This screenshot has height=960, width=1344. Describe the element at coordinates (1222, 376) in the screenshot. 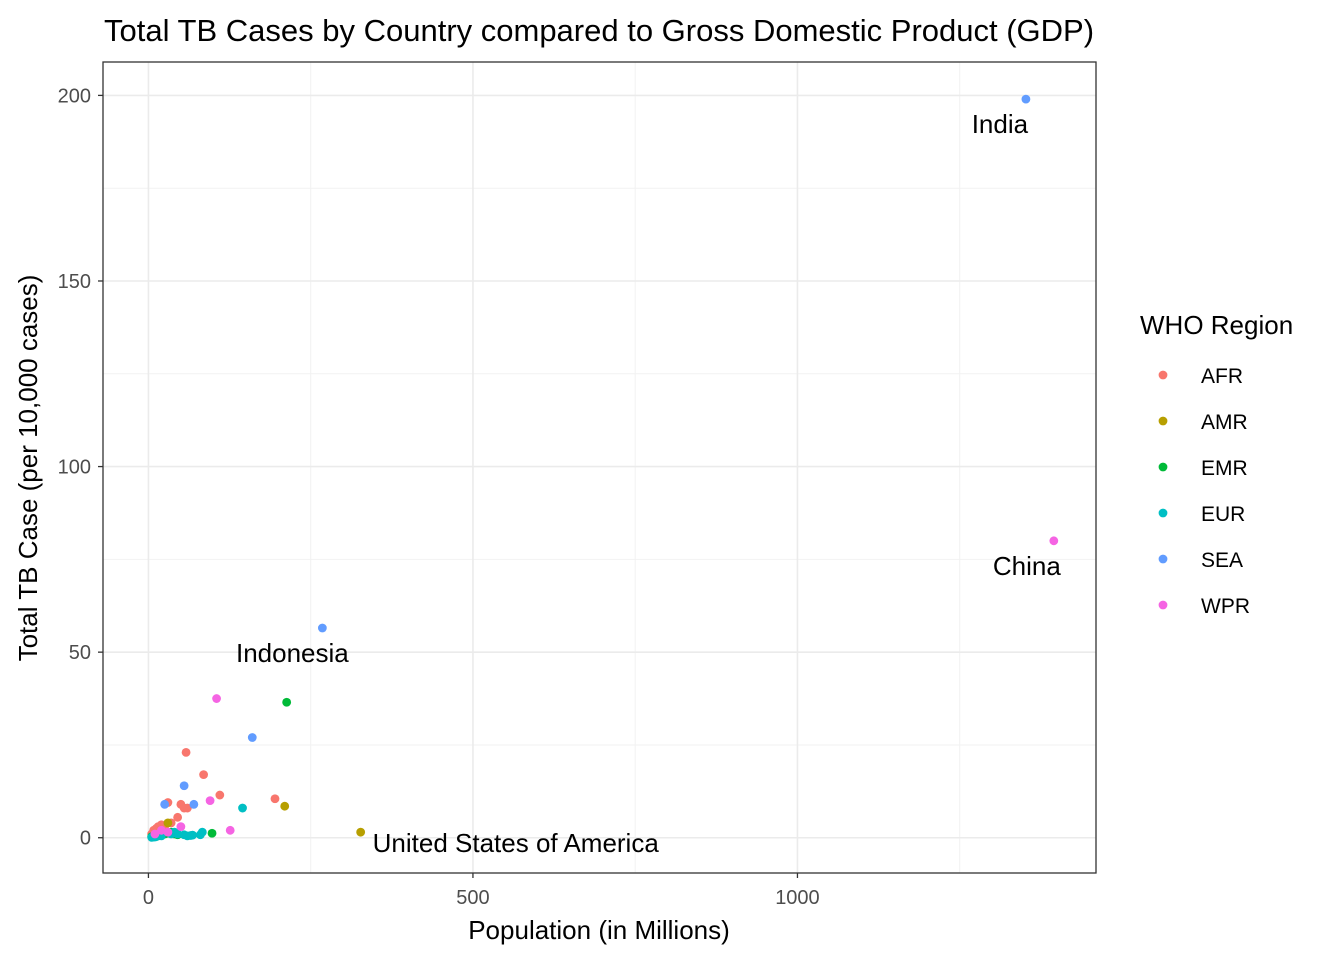

I see `legend-label-afr: AFR` at that location.